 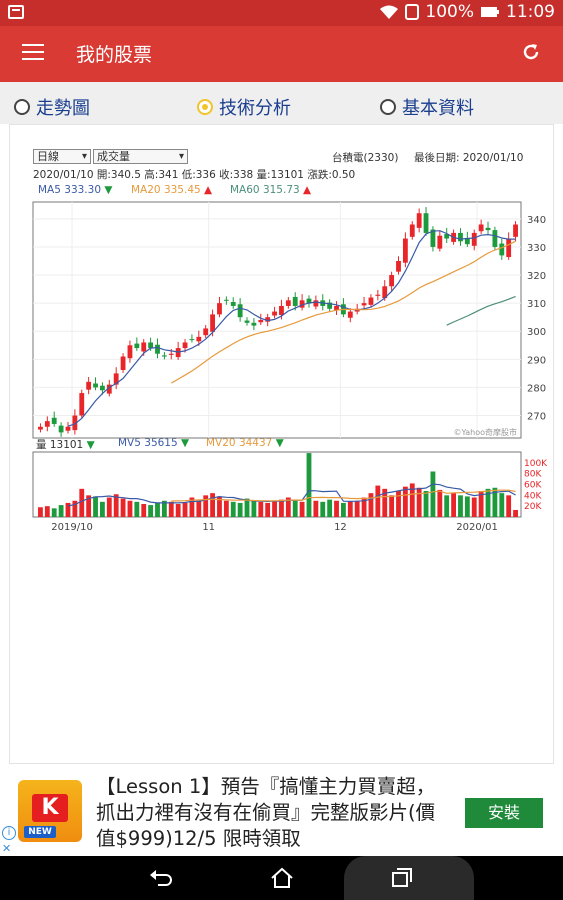 What do you see at coordinates (62, 156) in the screenshot?
I see `period-select: 日線` at bounding box center [62, 156].